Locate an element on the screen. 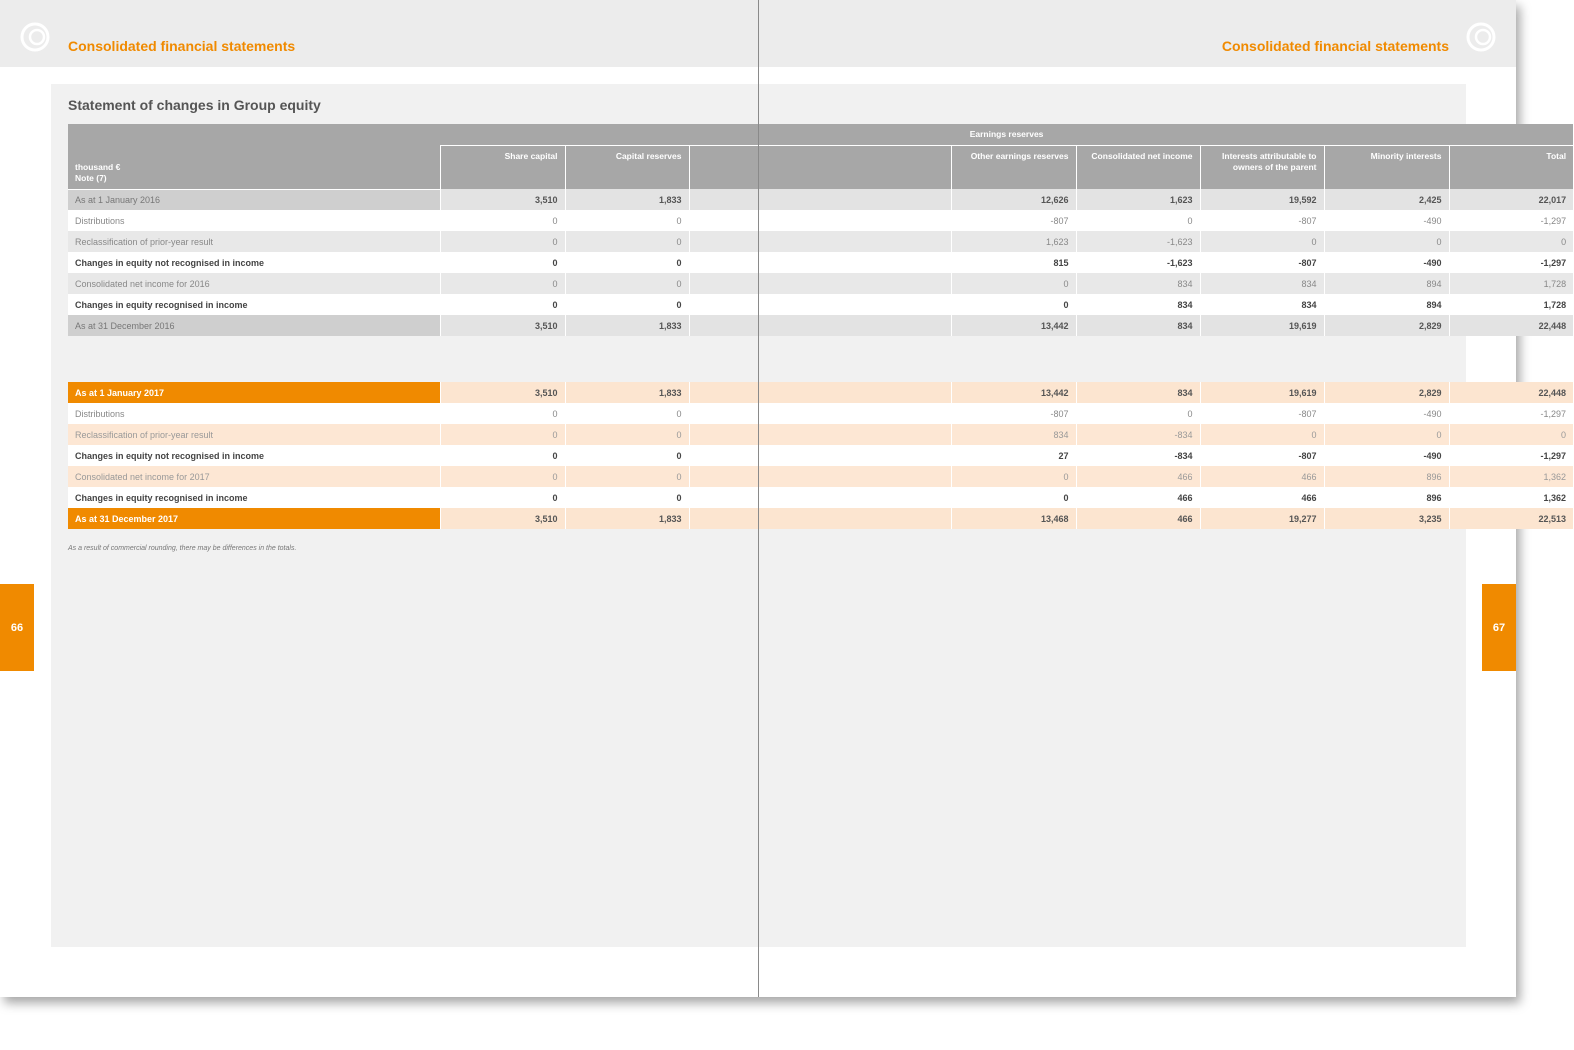  column-header: Consolidated net income is located at coordinates (1137, 167).